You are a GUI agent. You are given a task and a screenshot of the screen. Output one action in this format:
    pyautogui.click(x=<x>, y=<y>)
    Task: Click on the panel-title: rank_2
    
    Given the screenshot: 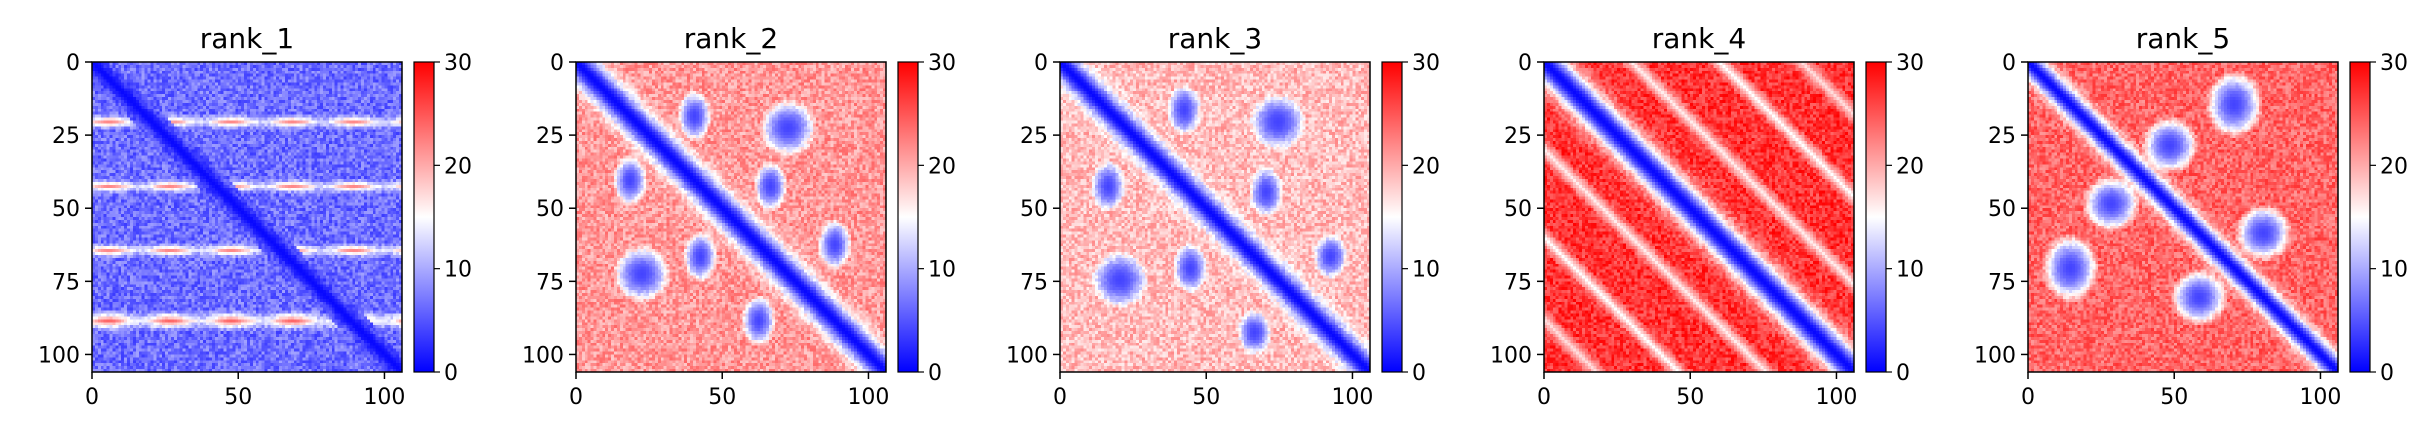 What is the action you would take?
    pyautogui.click(x=731, y=38)
    